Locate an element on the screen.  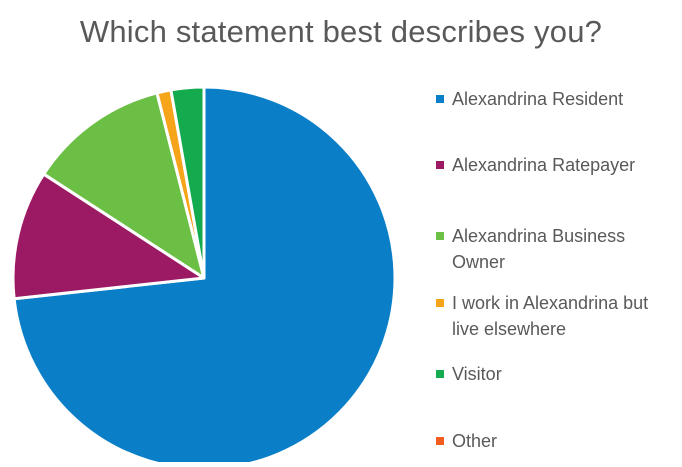
legend-item-ratepayer: Alexandrina Ratepayer is located at coordinates (556, 165).